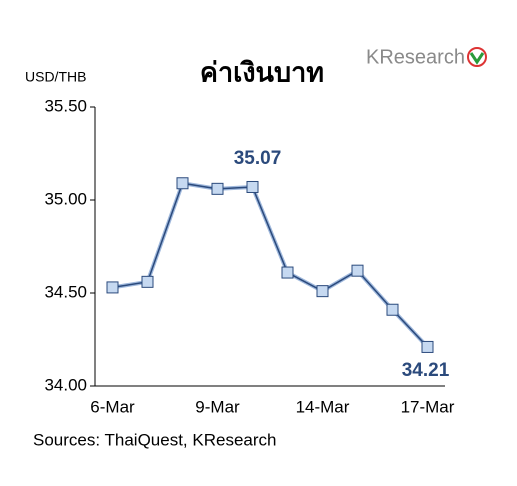  I want to click on x-tick-label: 17-Mar, so click(428, 406).